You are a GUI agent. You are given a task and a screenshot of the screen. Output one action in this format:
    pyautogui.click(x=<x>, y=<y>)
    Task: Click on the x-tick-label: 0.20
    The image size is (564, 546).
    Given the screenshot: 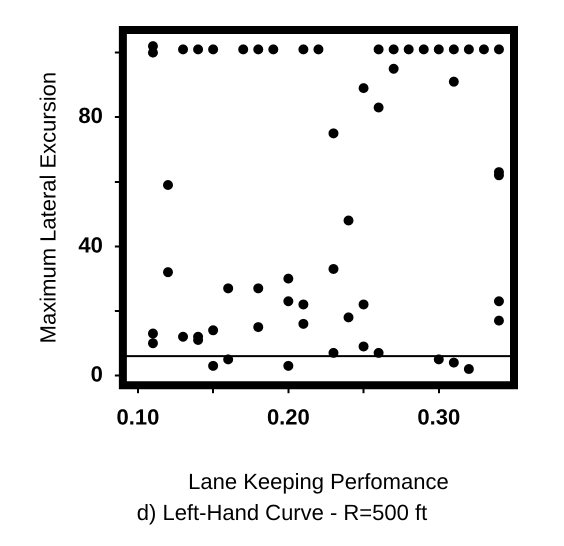 What is the action you would take?
    pyautogui.click(x=288, y=417)
    